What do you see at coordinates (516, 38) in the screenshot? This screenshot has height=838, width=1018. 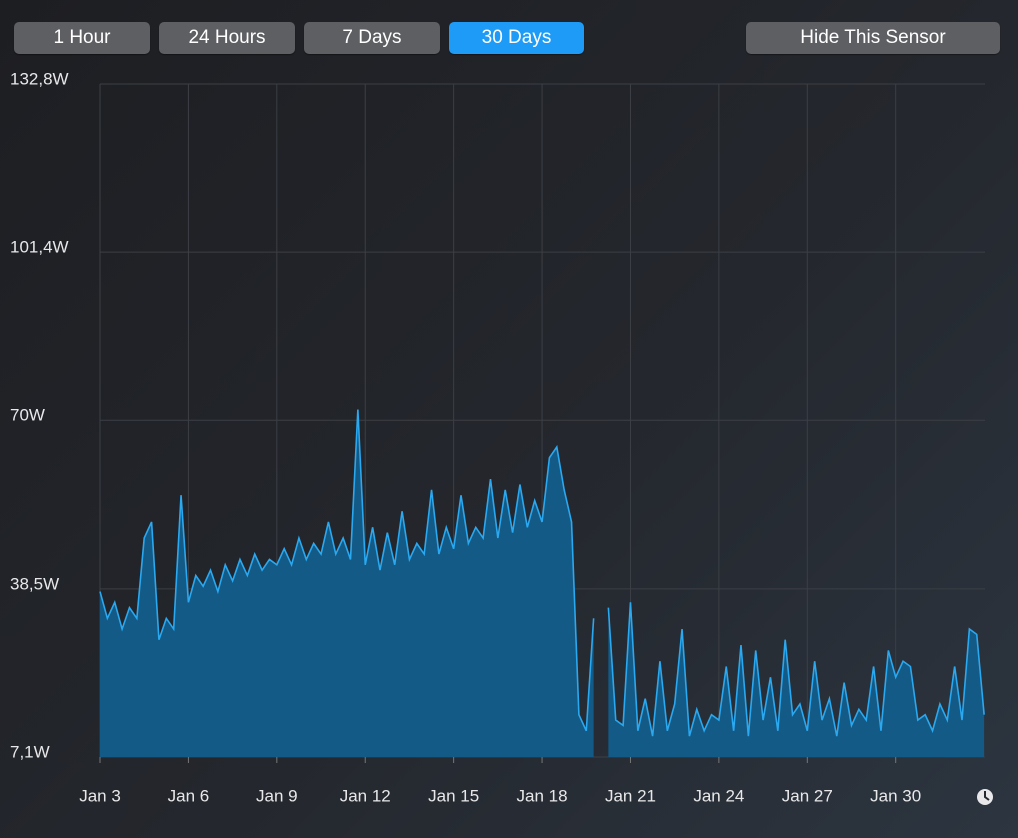 I see `range-button: 30 Days` at bounding box center [516, 38].